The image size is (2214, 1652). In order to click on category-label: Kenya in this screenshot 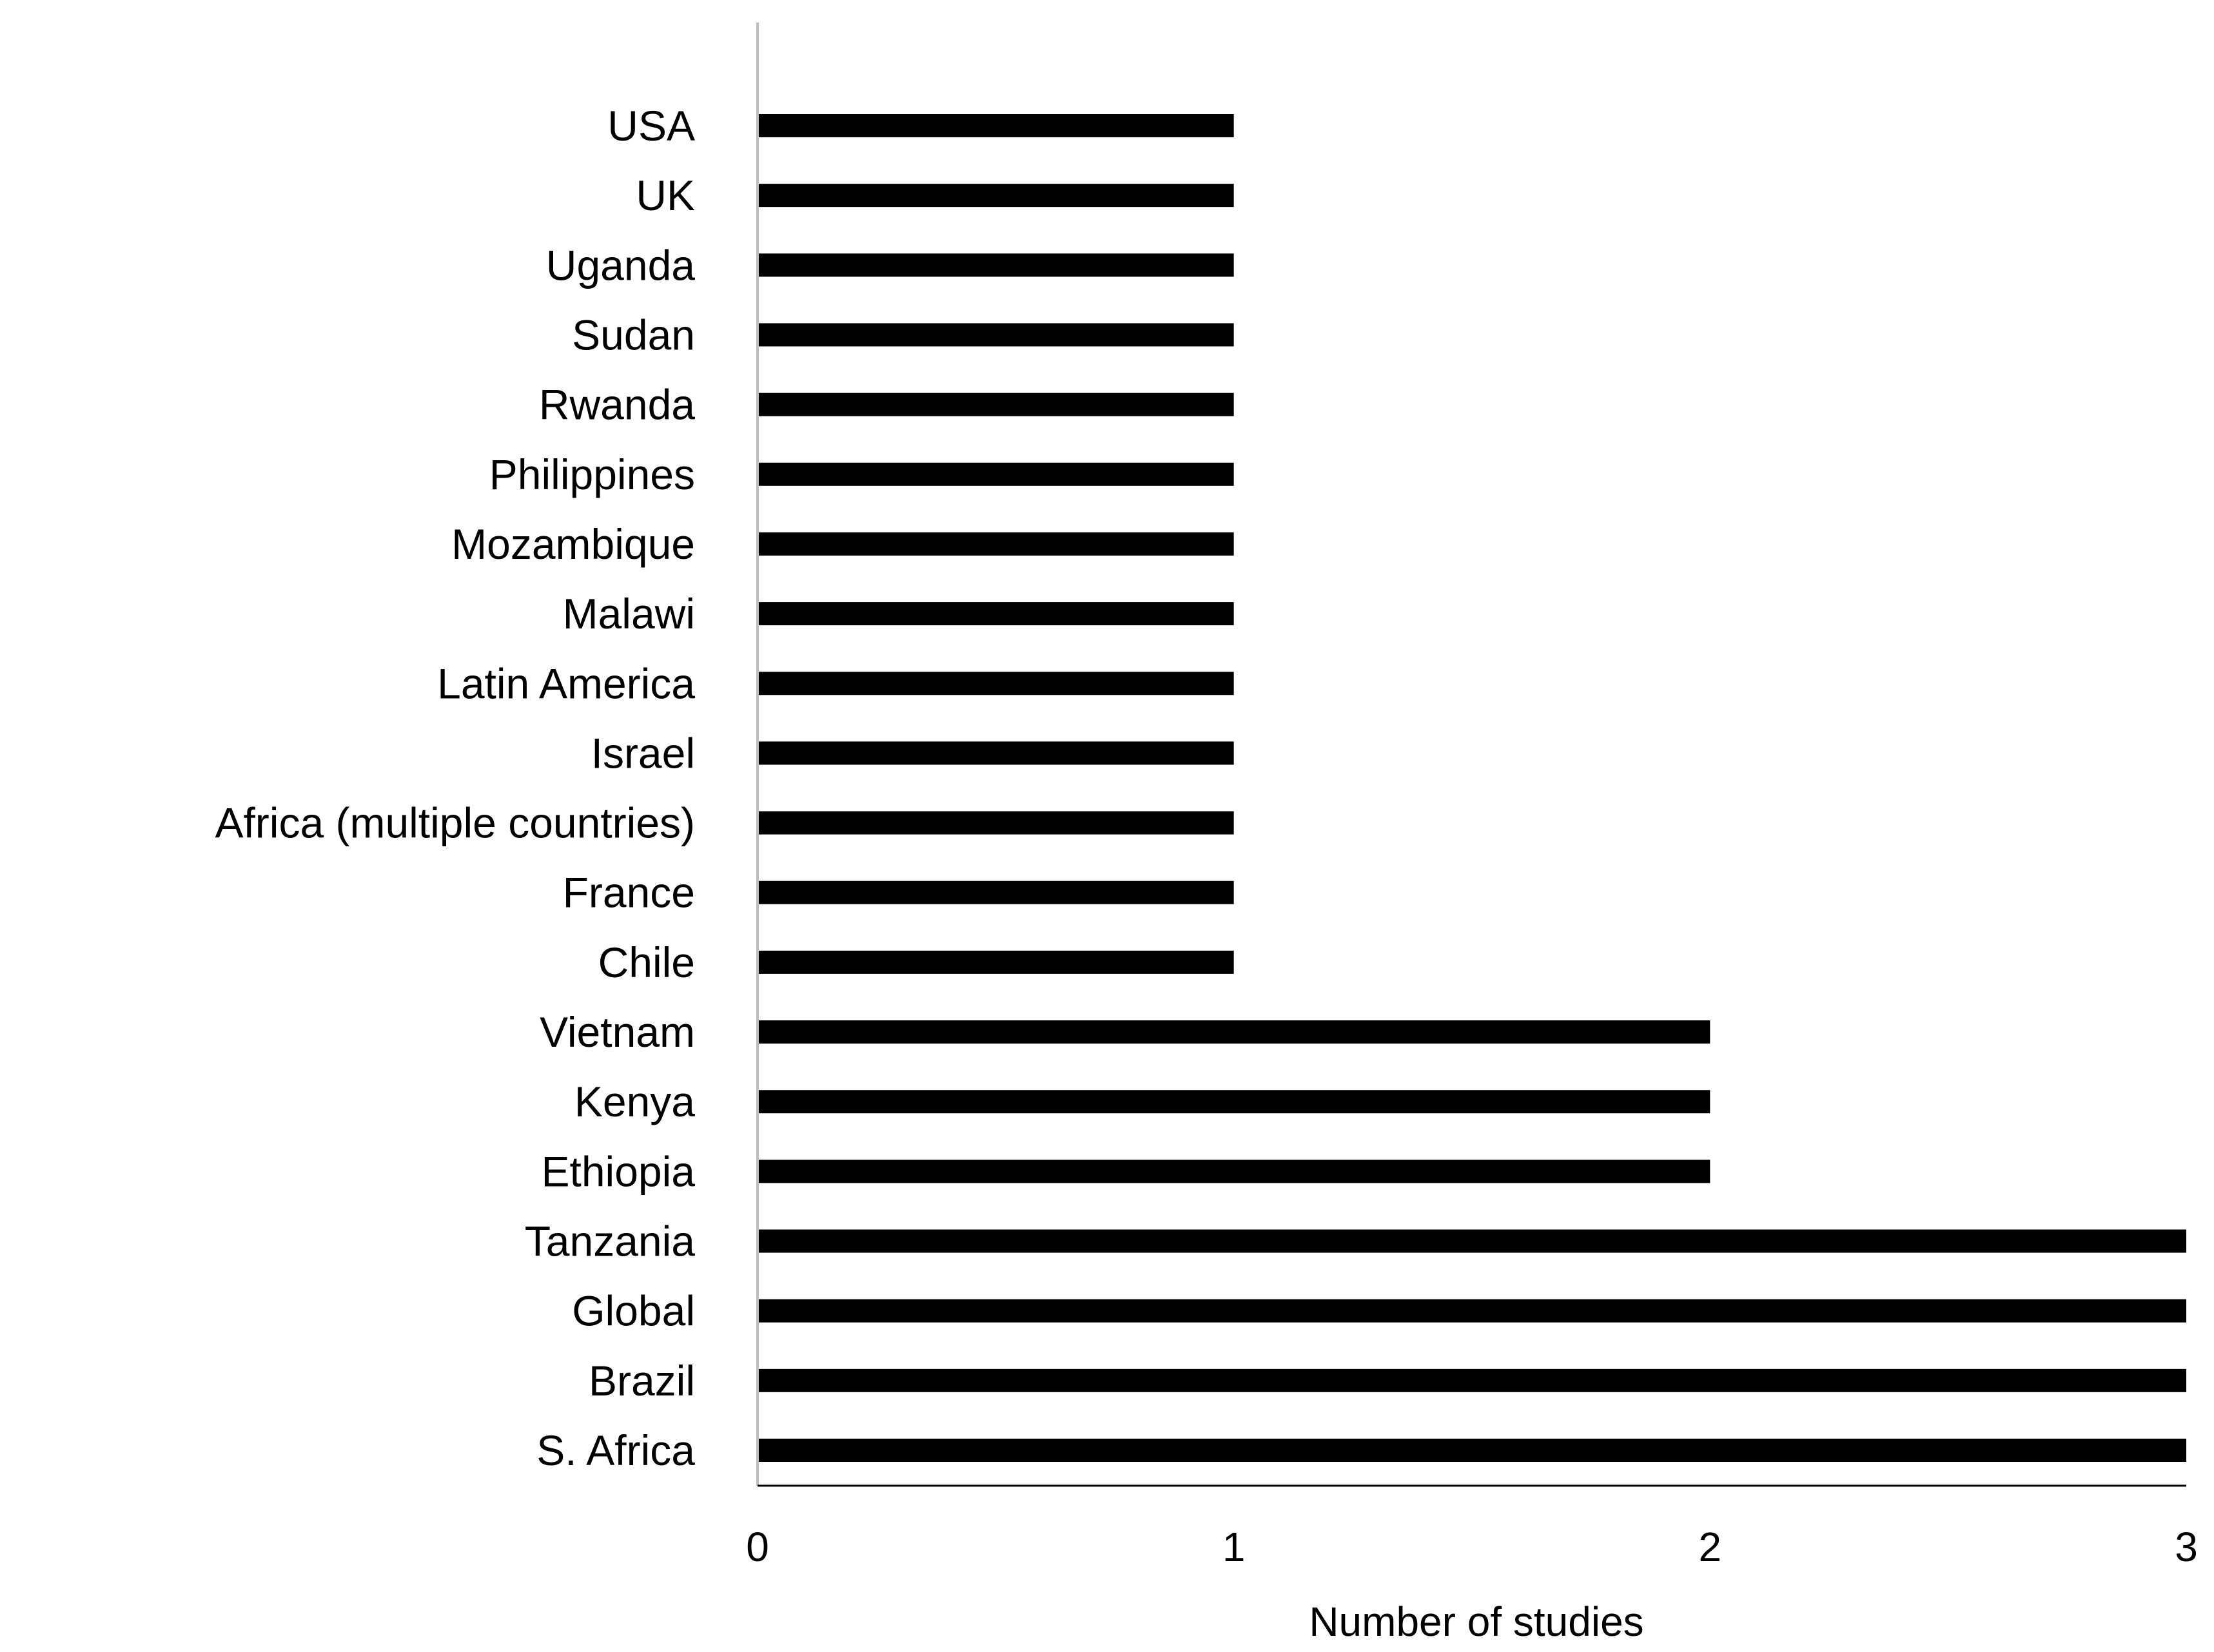, I will do `click(634, 1101)`.